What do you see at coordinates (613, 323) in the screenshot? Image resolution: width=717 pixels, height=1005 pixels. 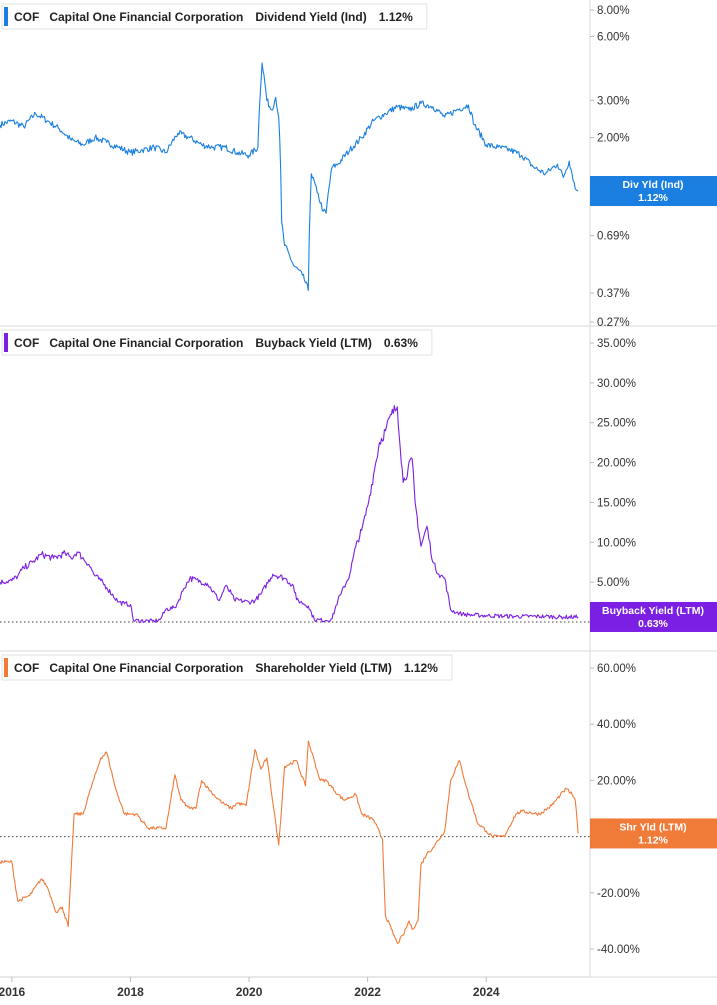 I see `y-tick-label: 0.27%` at bounding box center [613, 323].